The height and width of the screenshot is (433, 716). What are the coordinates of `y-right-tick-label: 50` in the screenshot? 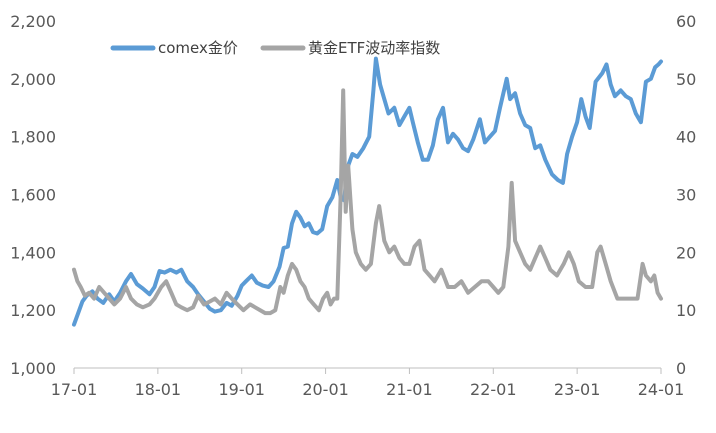 It's located at (686, 79).